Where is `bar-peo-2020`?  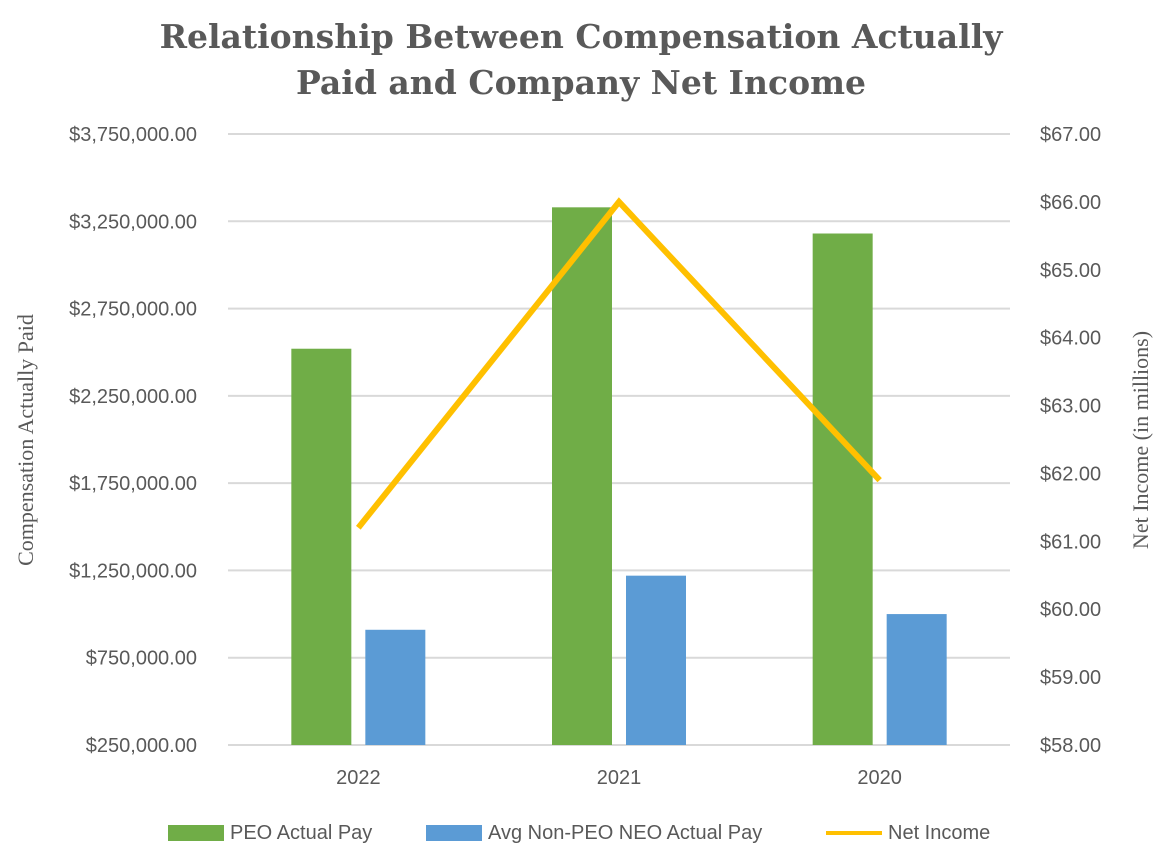
bar-peo-2020 is located at coordinates (842, 489).